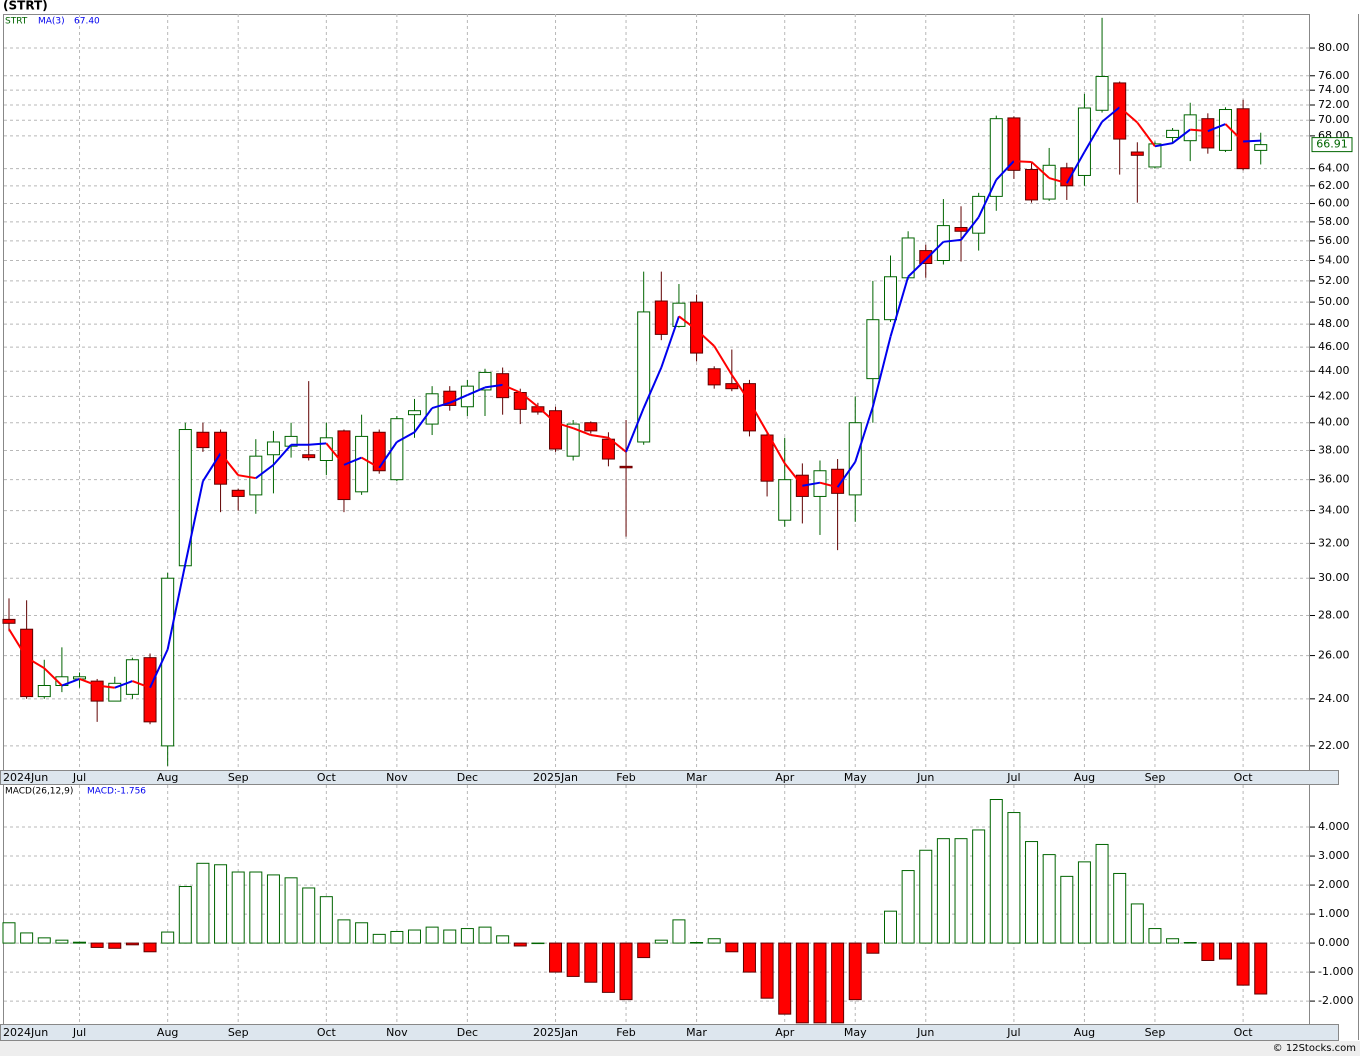 Image resolution: width=1360 pixels, height=1056 pixels. What do you see at coordinates (1334, 615) in the screenshot?
I see `y-tick-label: 28.00` at bounding box center [1334, 615].